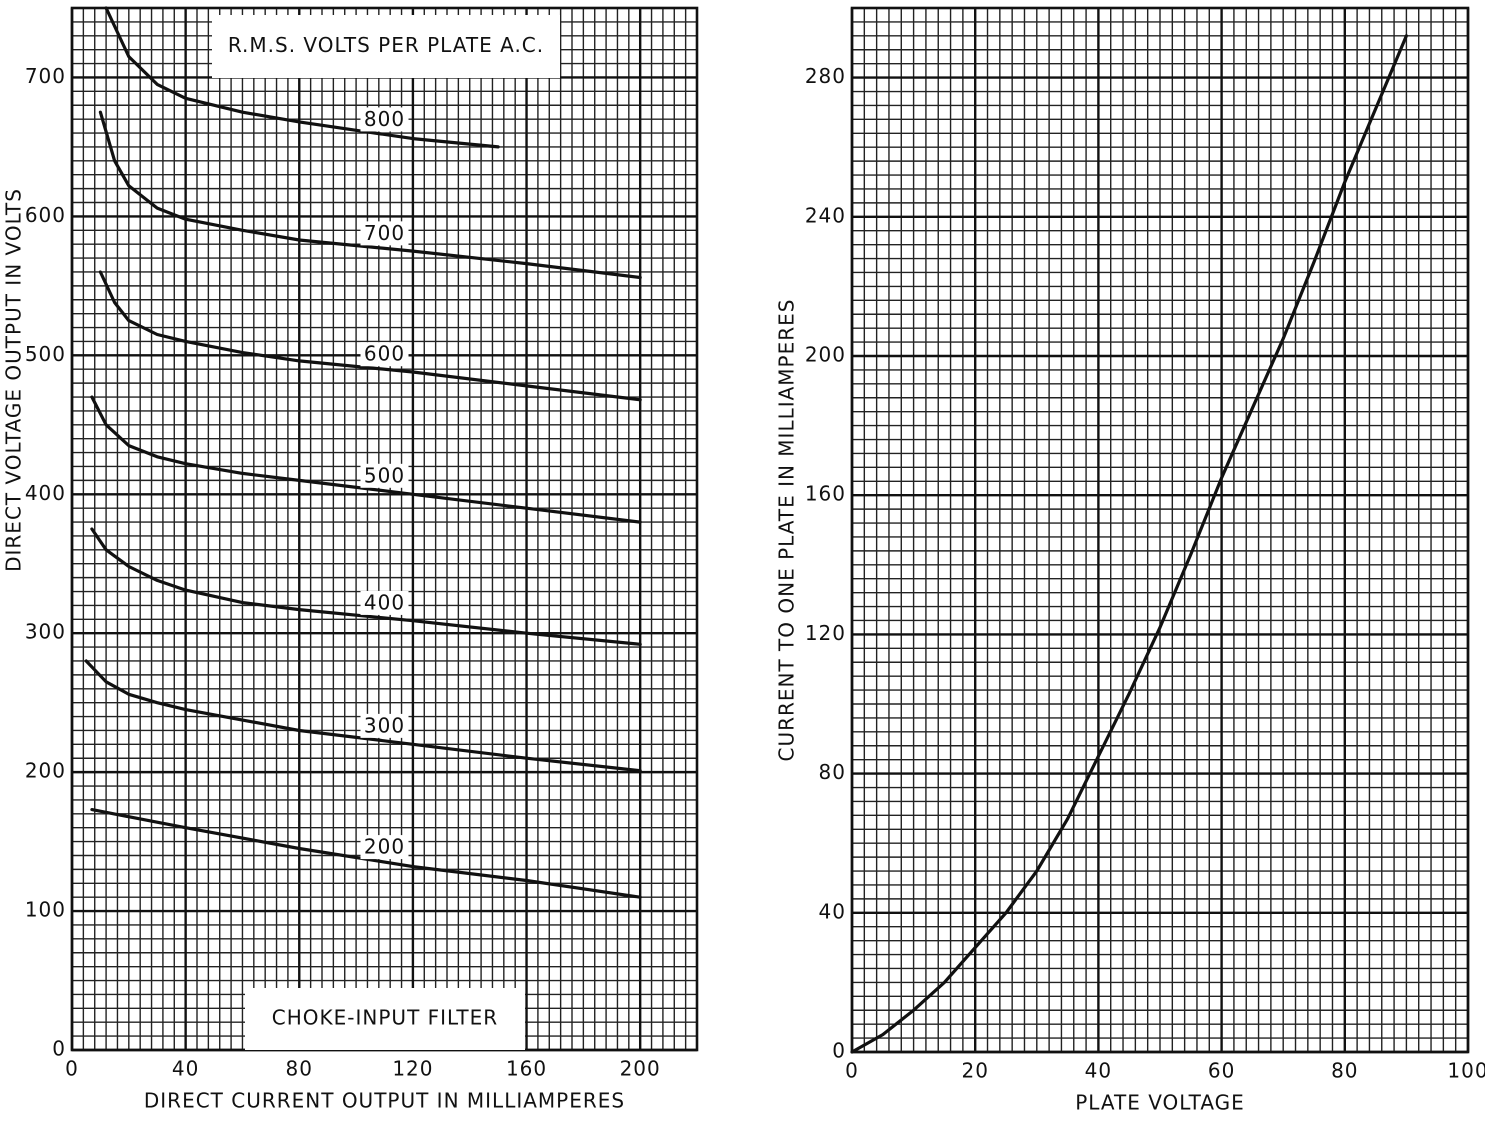 The width and height of the screenshot is (1485, 1121). What do you see at coordinates (640, 1069) in the screenshot?
I see `x-tick-label: 200` at bounding box center [640, 1069].